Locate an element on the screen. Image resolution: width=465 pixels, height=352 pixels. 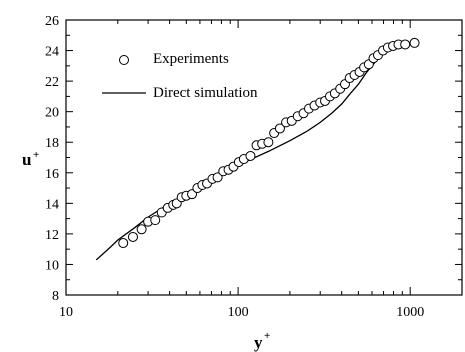
y-tick-label: 8 is located at coordinates (55, 296).